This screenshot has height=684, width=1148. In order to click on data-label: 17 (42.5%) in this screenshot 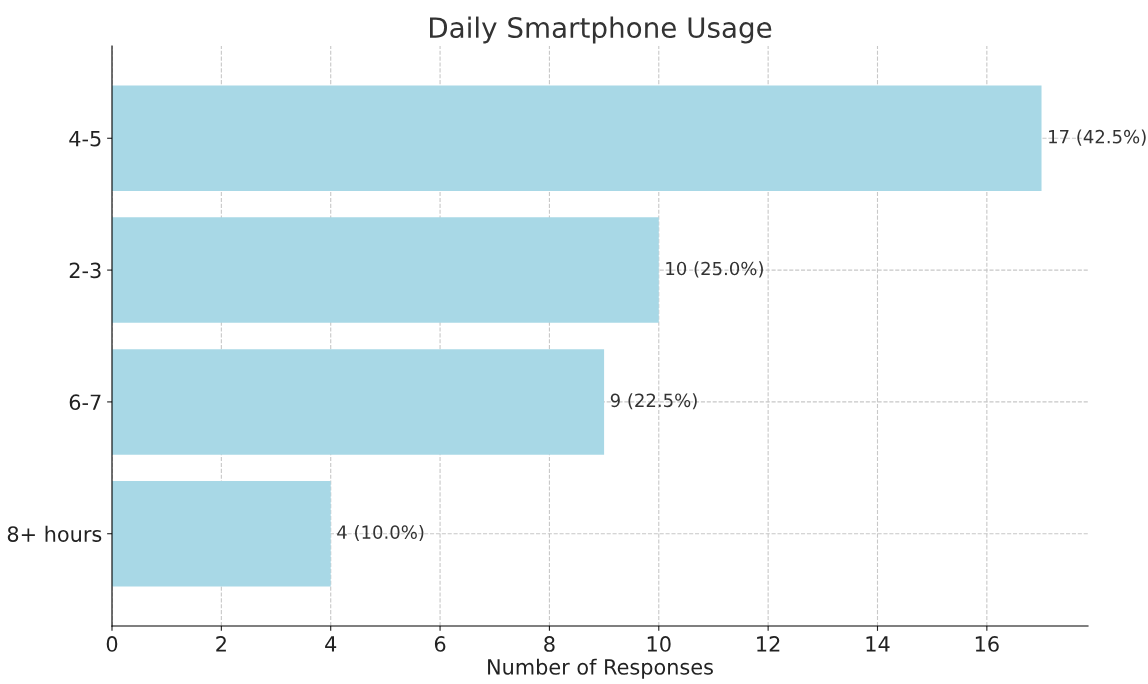, I will do `click(1097, 137)`.